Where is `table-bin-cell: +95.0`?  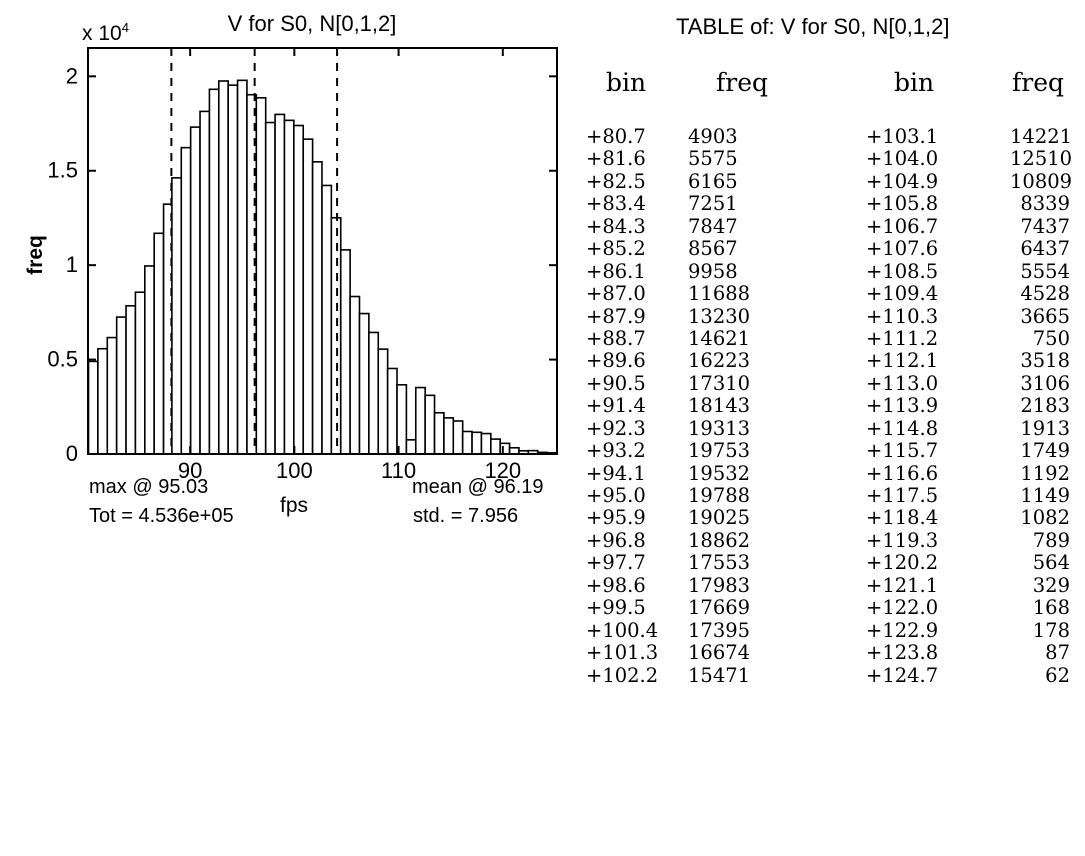 table-bin-cell: +95.0 is located at coordinates (616, 495).